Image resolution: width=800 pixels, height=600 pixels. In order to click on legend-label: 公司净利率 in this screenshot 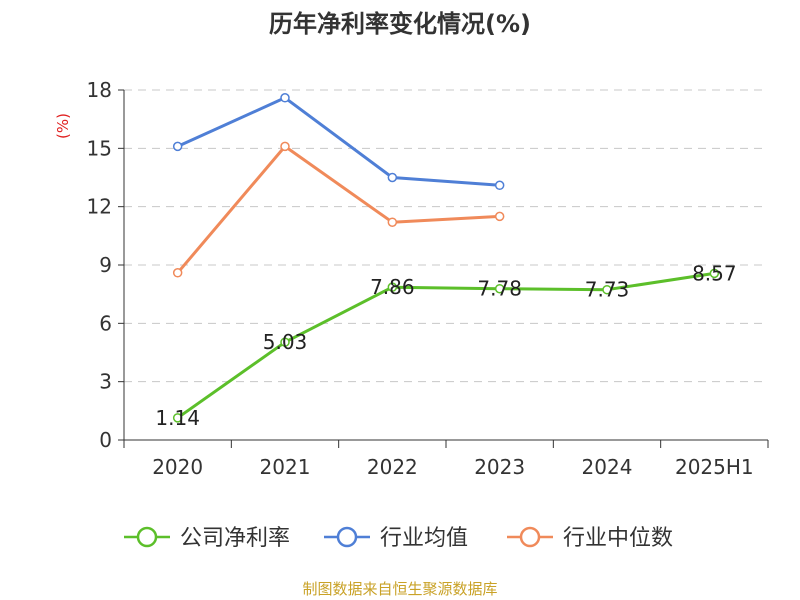, I will do `click(235, 538)`.